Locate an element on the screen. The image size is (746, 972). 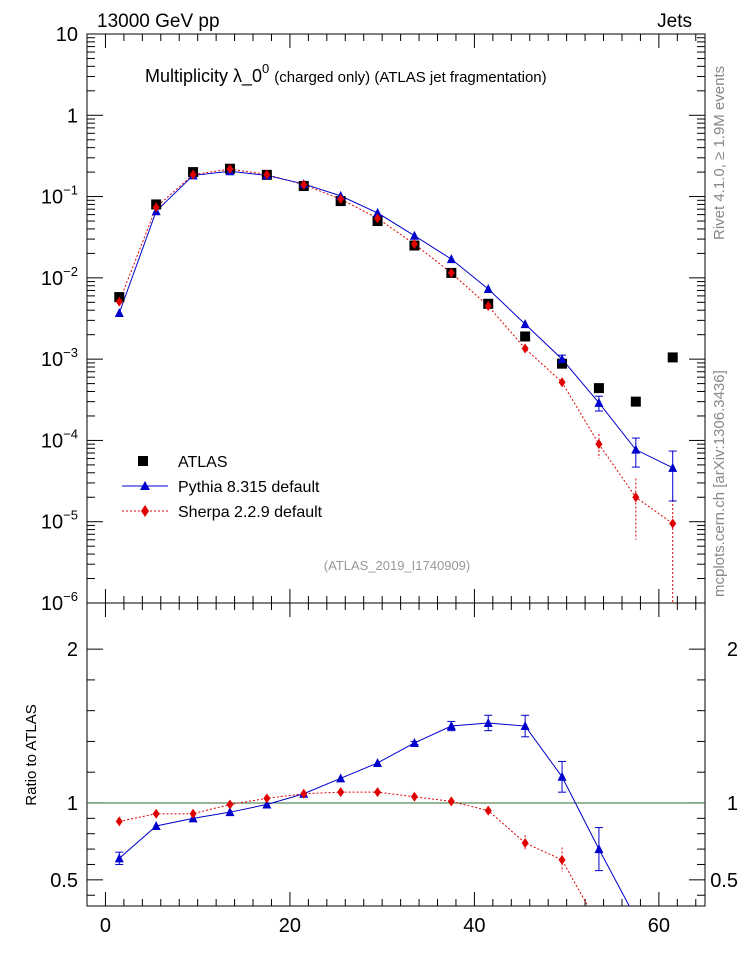
main-y-tick-label: 10⁻⁴ is located at coordinates (59, 439).